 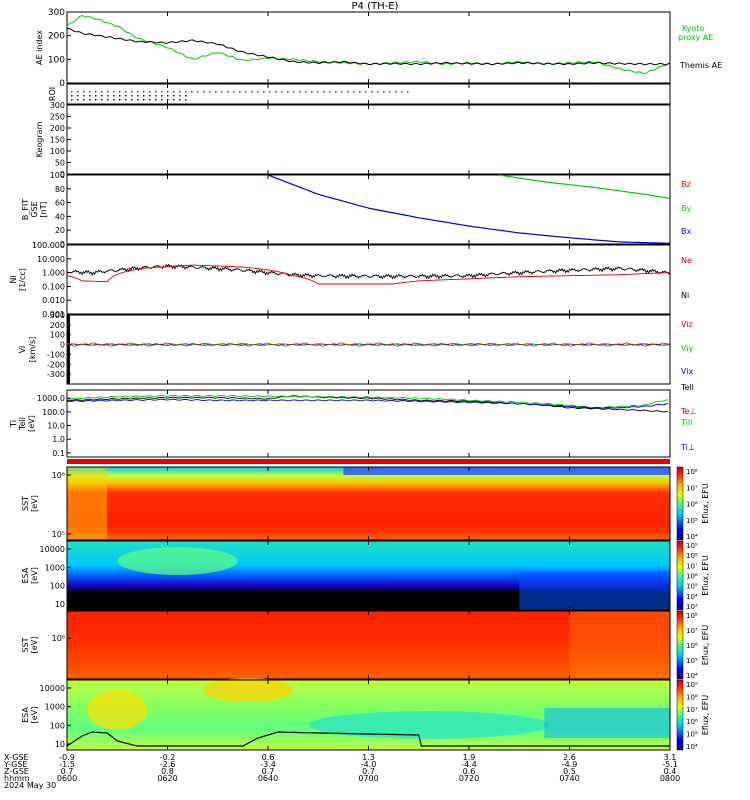 I want to click on xtick-hhmm: 0720, so click(x=469, y=778).